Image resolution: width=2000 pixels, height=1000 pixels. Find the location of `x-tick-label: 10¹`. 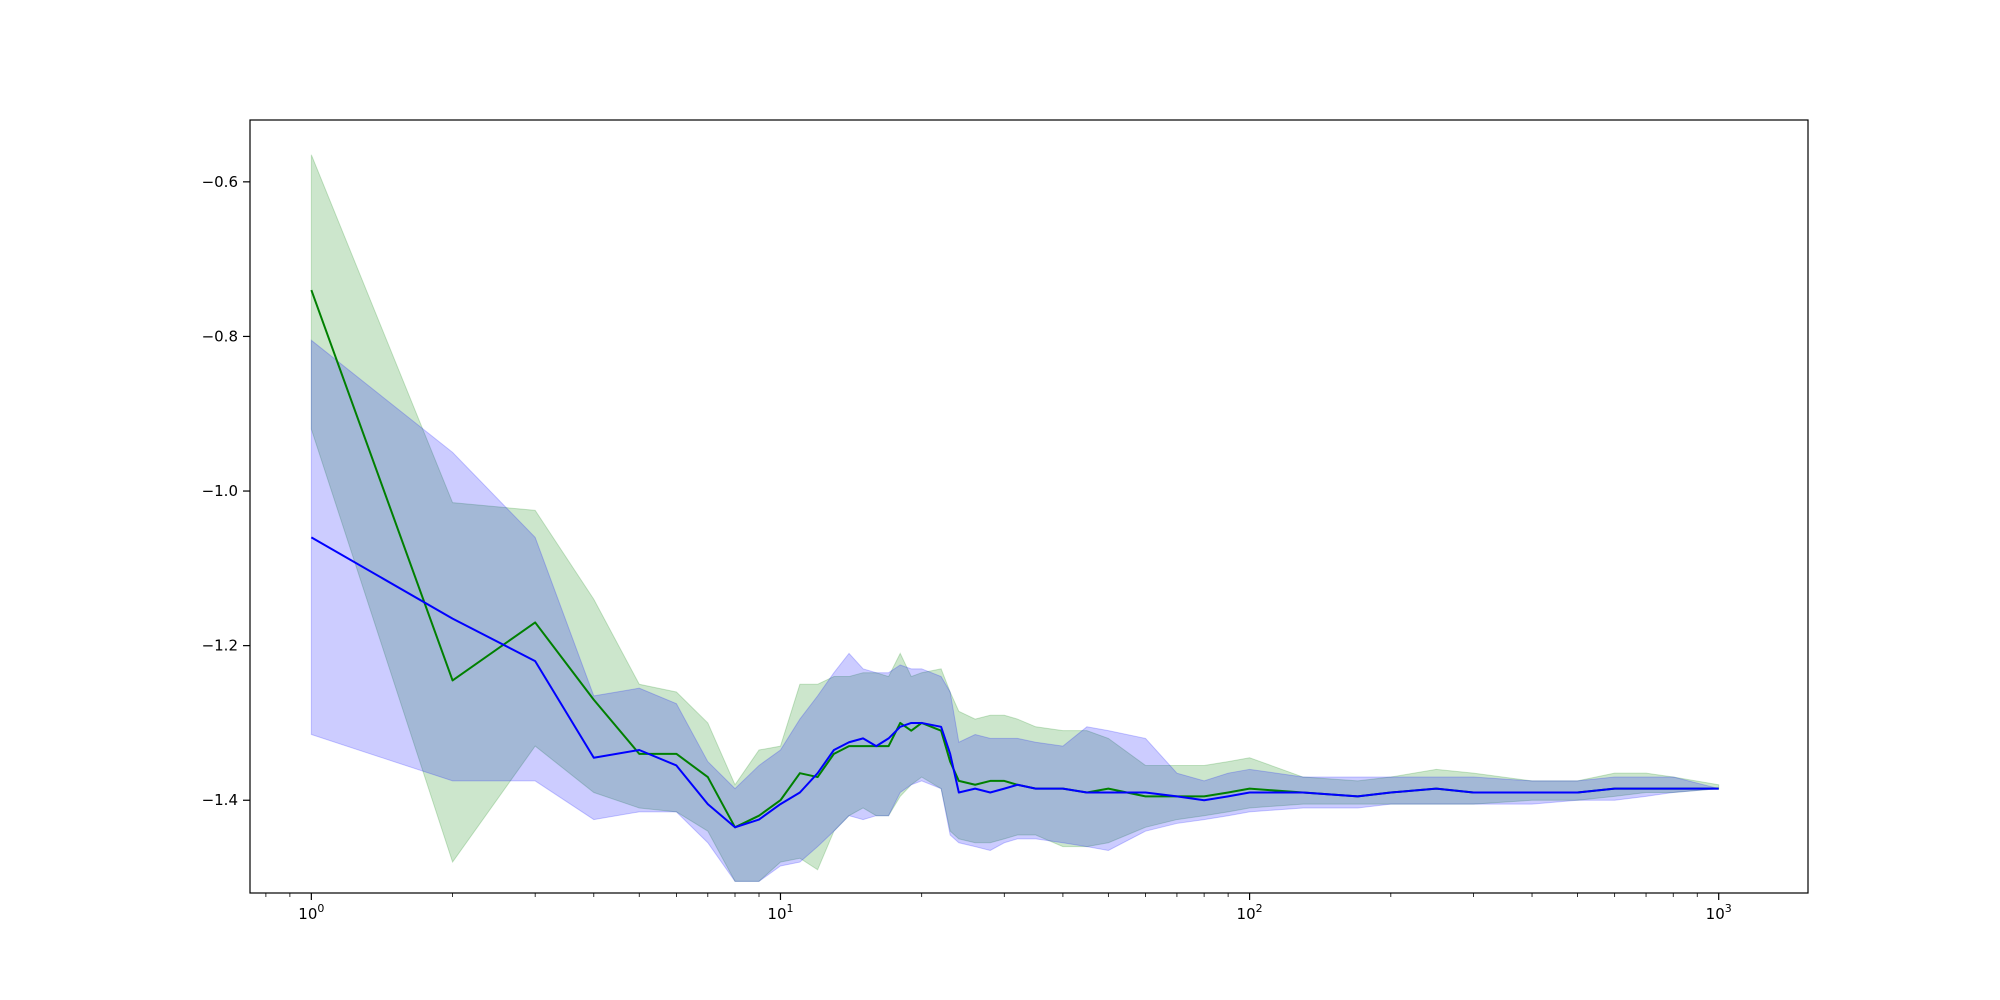

x-tick-label: 10¹ is located at coordinates (780, 912).